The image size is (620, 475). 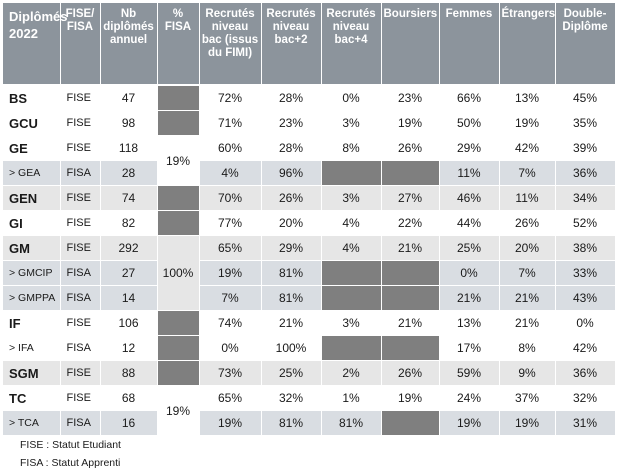 What do you see at coordinates (585, 273) in the screenshot?
I see `row-dd: 33%` at bounding box center [585, 273].